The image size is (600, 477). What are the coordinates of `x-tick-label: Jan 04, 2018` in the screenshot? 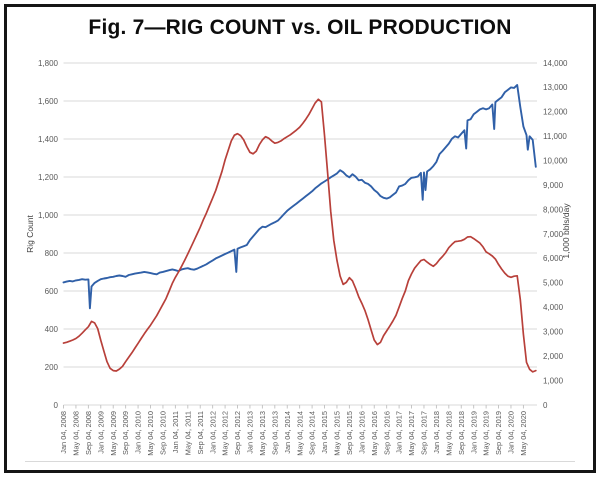 It's located at (436, 432).